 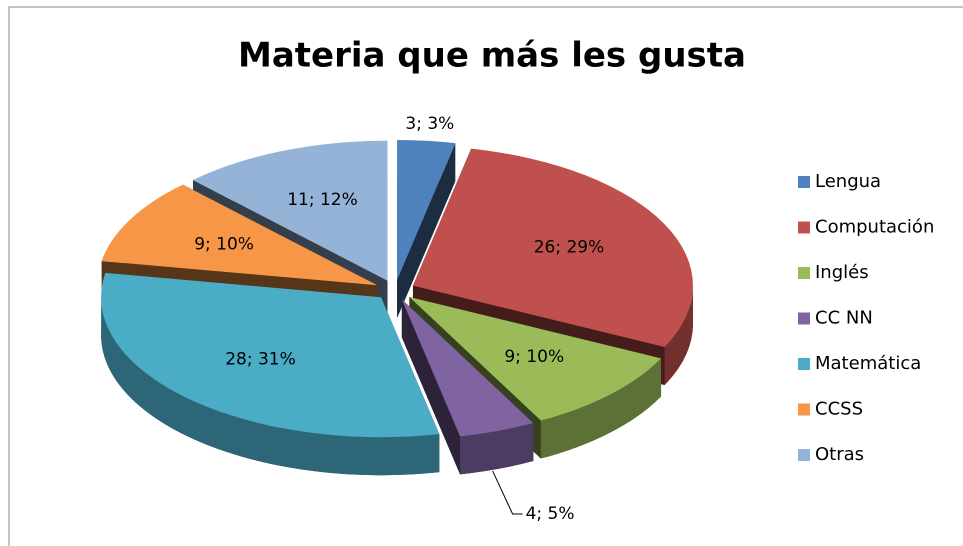 What do you see at coordinates (507, 492) in the screenshot?
I see `leader-line` at bounding box center [507, 492].